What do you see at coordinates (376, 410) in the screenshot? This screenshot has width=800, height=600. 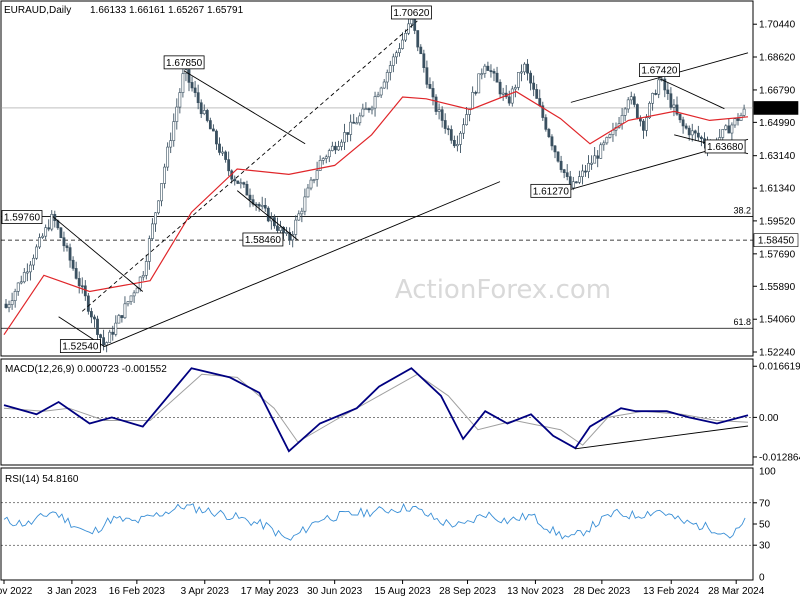 I see `macd-line` at bounding box center [376, 410].